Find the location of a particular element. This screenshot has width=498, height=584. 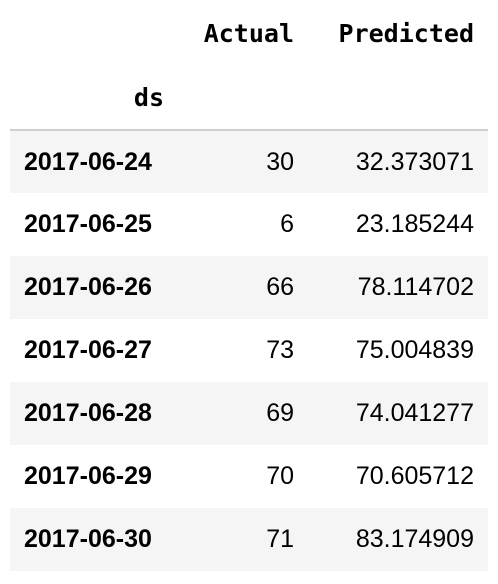

row-index: 2017-06-24 is located at coordinates (88, 161).